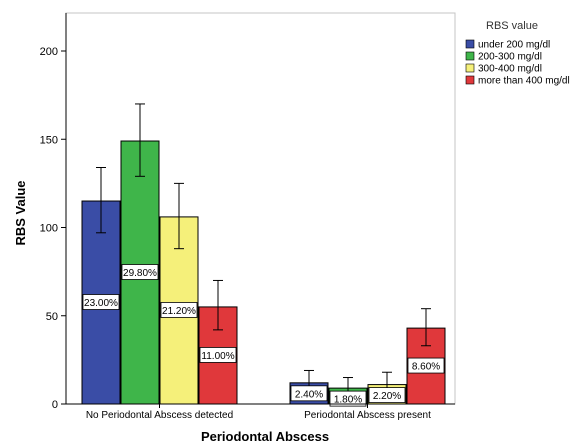 This screenshot has width=573, height=446. Describe the element at coordinates (510, 69) in the screenshot. I see `legend-label: 300-400 mg/dl` at that location.